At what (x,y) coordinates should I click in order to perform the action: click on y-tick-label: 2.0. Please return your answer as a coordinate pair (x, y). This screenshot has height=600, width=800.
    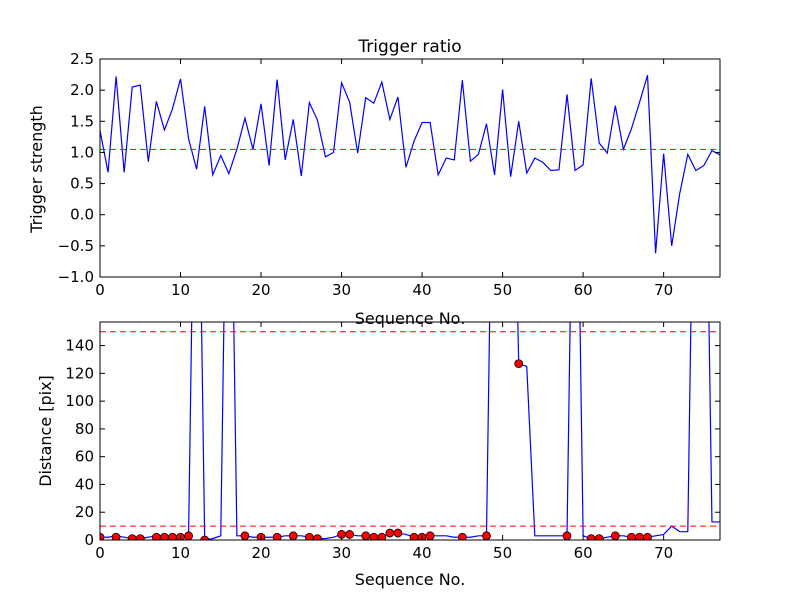
    Looking at the image, I should click on (82, 90).